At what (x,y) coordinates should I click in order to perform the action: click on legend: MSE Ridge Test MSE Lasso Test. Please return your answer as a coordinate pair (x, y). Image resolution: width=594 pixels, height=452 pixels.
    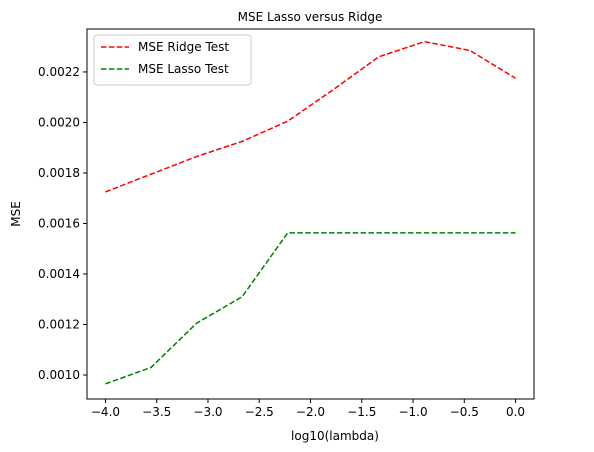
    Looking at the image, I should click on (172, 60).